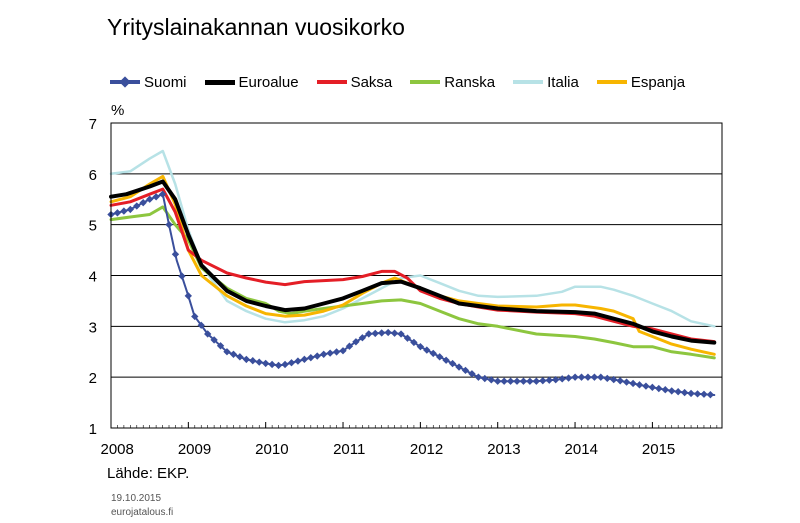  What do you see at coordinates (194, 449) in the screenshot?
I see `x-tick-label: 2009` at bounding box center [194, 449].